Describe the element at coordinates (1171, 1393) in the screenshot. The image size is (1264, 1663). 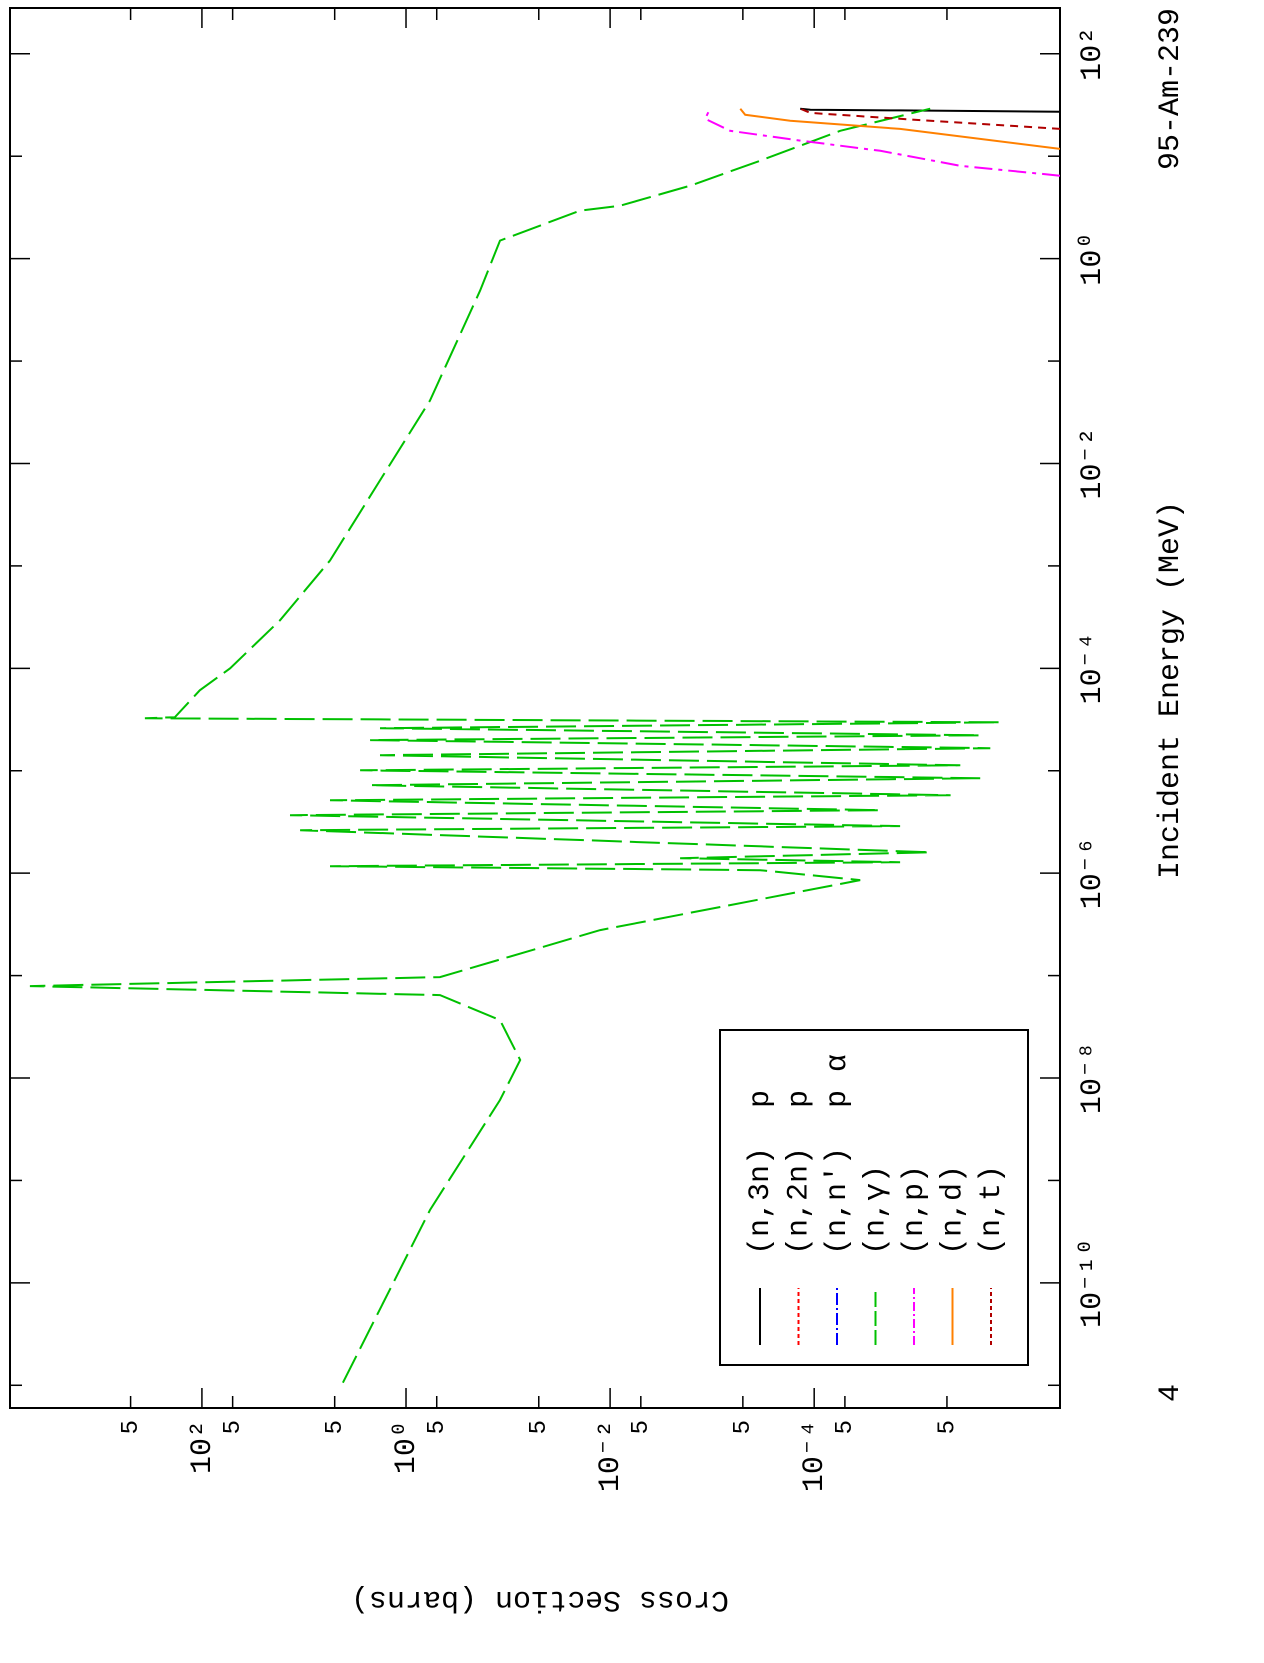
I see `page-number: 4` at that location.